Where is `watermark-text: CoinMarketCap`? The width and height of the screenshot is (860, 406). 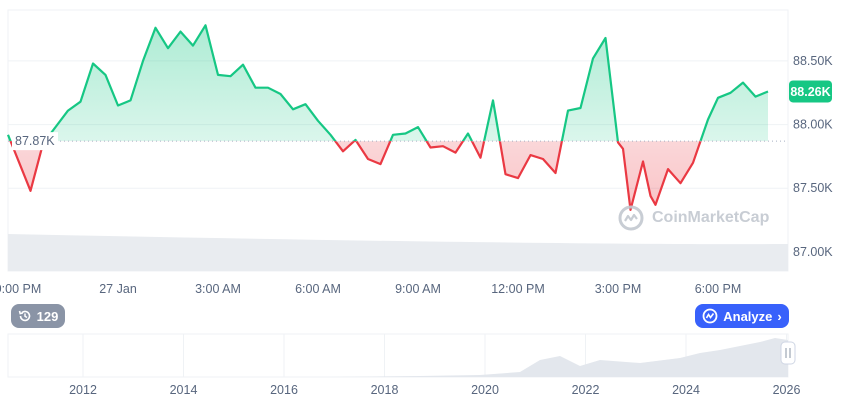
watermark-text: CoinMarketCap is located at coordinates (710, 218).